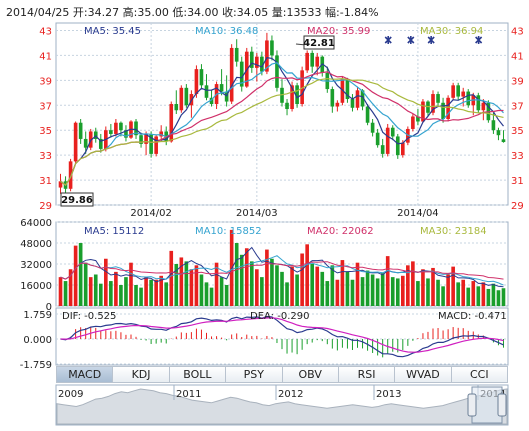  Describe the element at coordinates (423, 374) in the screenshot. I see `tab-wvad: WVAD` at that location.